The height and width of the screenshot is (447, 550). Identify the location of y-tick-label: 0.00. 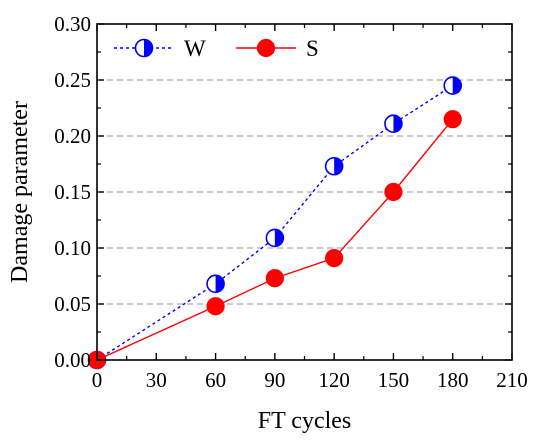
(72, 360).